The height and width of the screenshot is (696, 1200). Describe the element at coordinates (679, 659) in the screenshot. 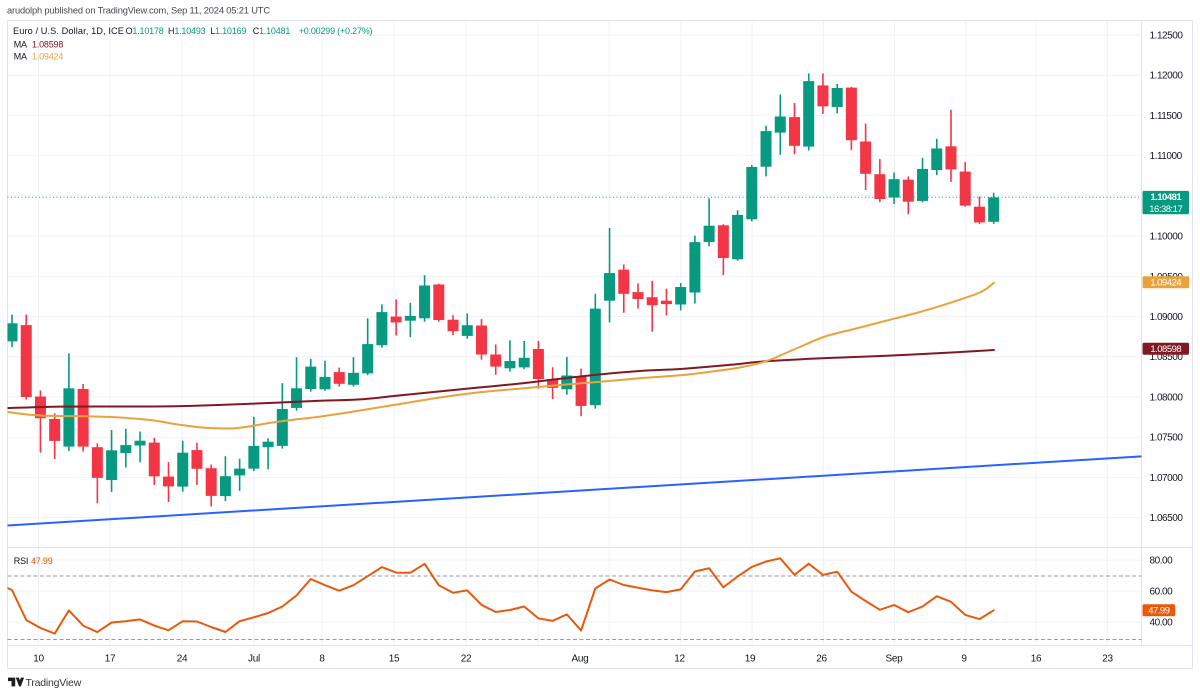

I see `svg-text: 12` at that location.